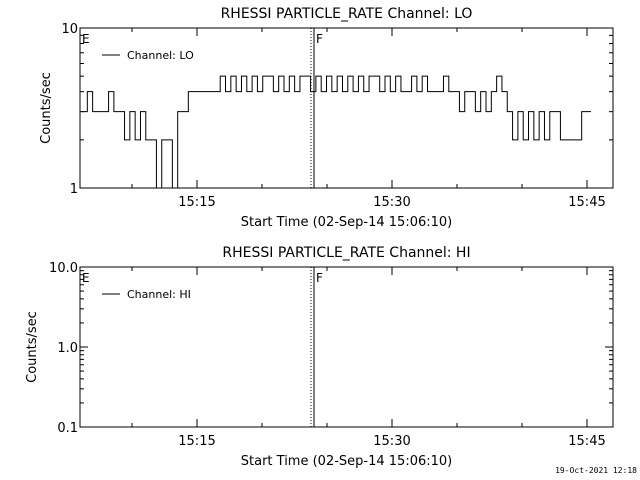 This screenshot has width=640, height=480. What do you see at coordinates (586, 441) in the screenshot?
I see `panel2-x-tick-label: 15:45` at bounding box center [586, 441].